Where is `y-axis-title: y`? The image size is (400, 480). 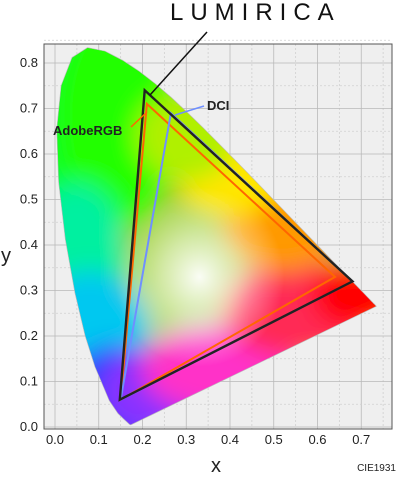
y-axis-title: y is located at coordinates (6, 256).